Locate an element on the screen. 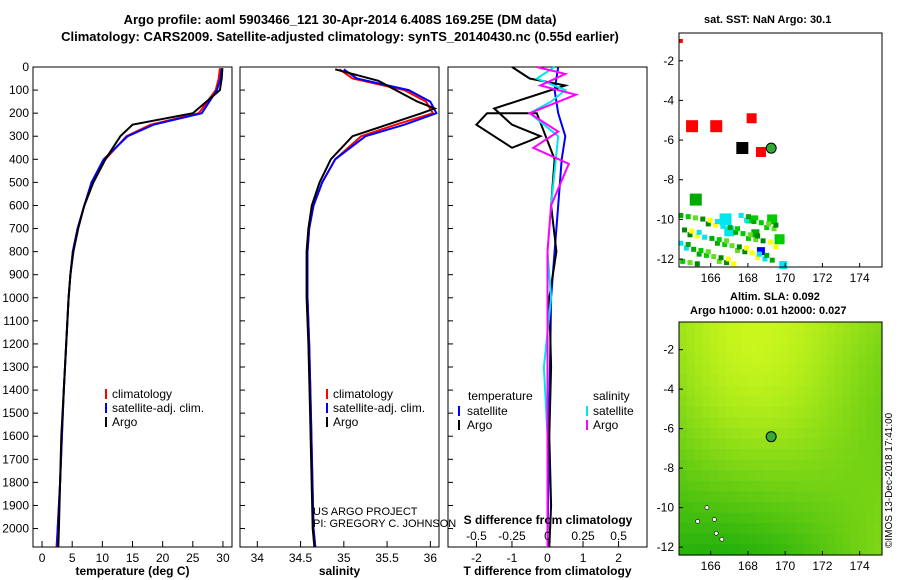 The image size is (900, 580). sst-map-xtick-label: 174 is located at coordinates (860, 278).